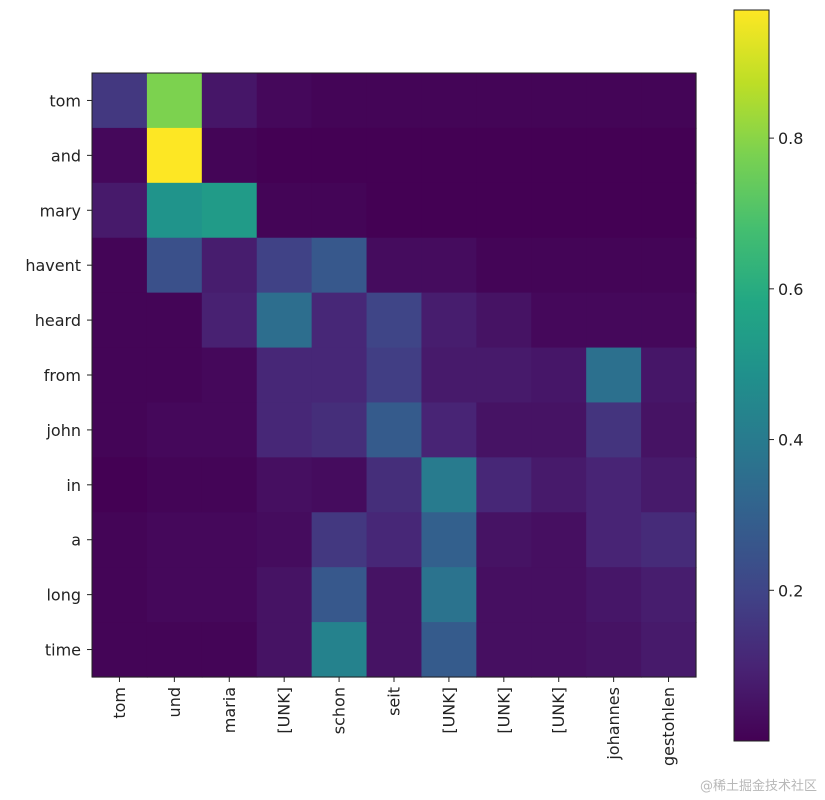 Image resolution: width=825 pixels, height=800 pixels. I want to click on x-tick-label: seit, so click(394, 701).